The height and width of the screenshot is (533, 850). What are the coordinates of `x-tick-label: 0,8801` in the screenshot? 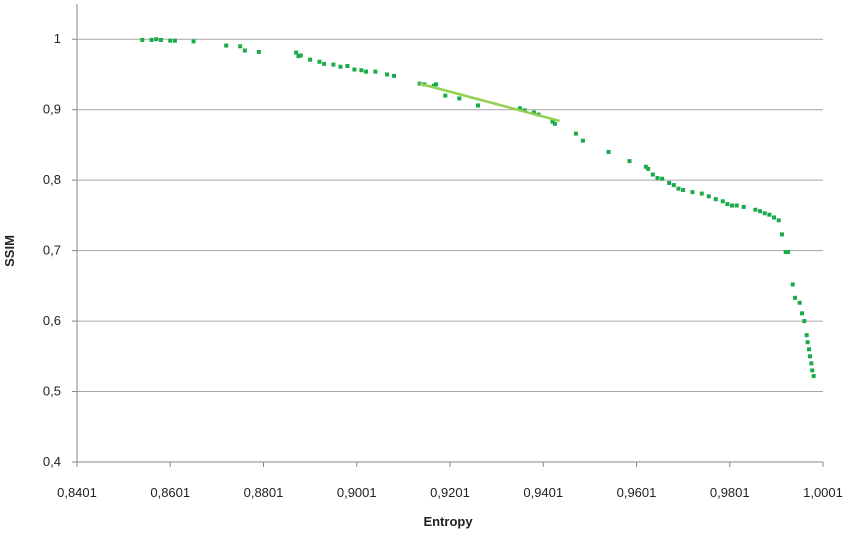 It's located at (264, 492).